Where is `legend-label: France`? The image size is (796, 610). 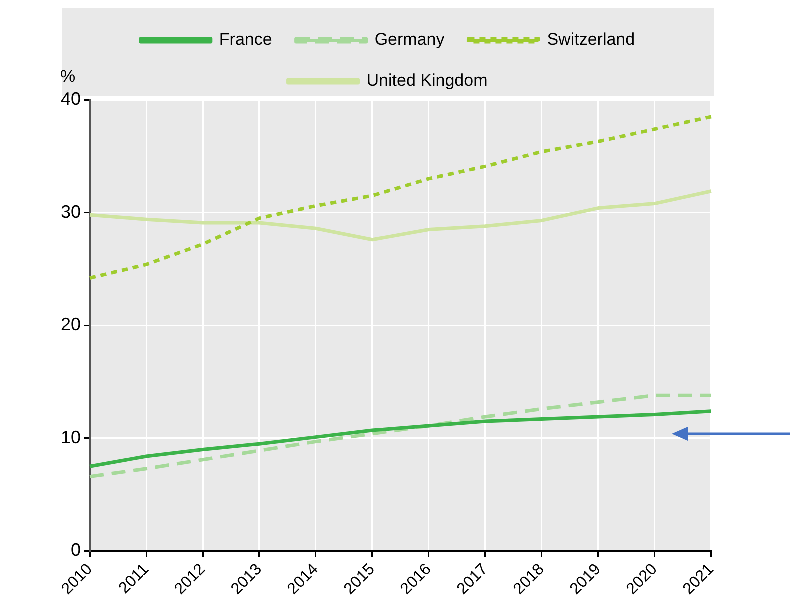
legend-label: France is located at coordinates (245, 40).